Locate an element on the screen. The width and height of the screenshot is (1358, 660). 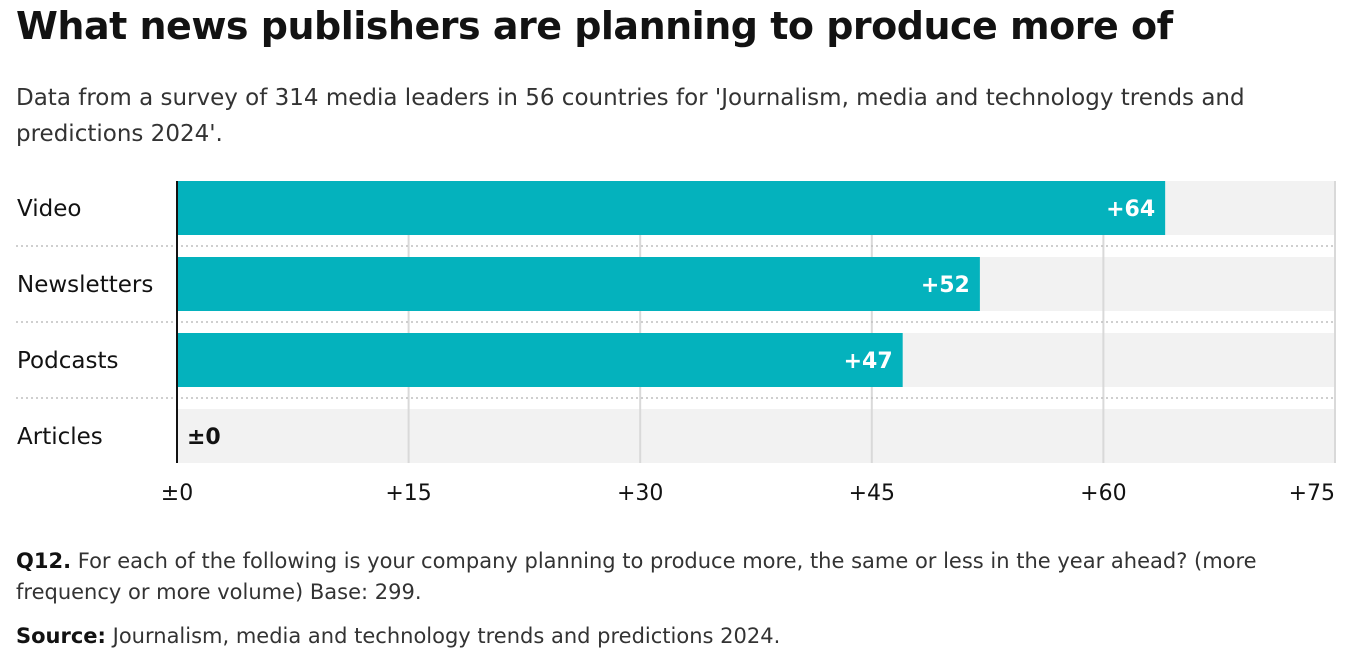
bar-track is located at coordinates (756, 436).